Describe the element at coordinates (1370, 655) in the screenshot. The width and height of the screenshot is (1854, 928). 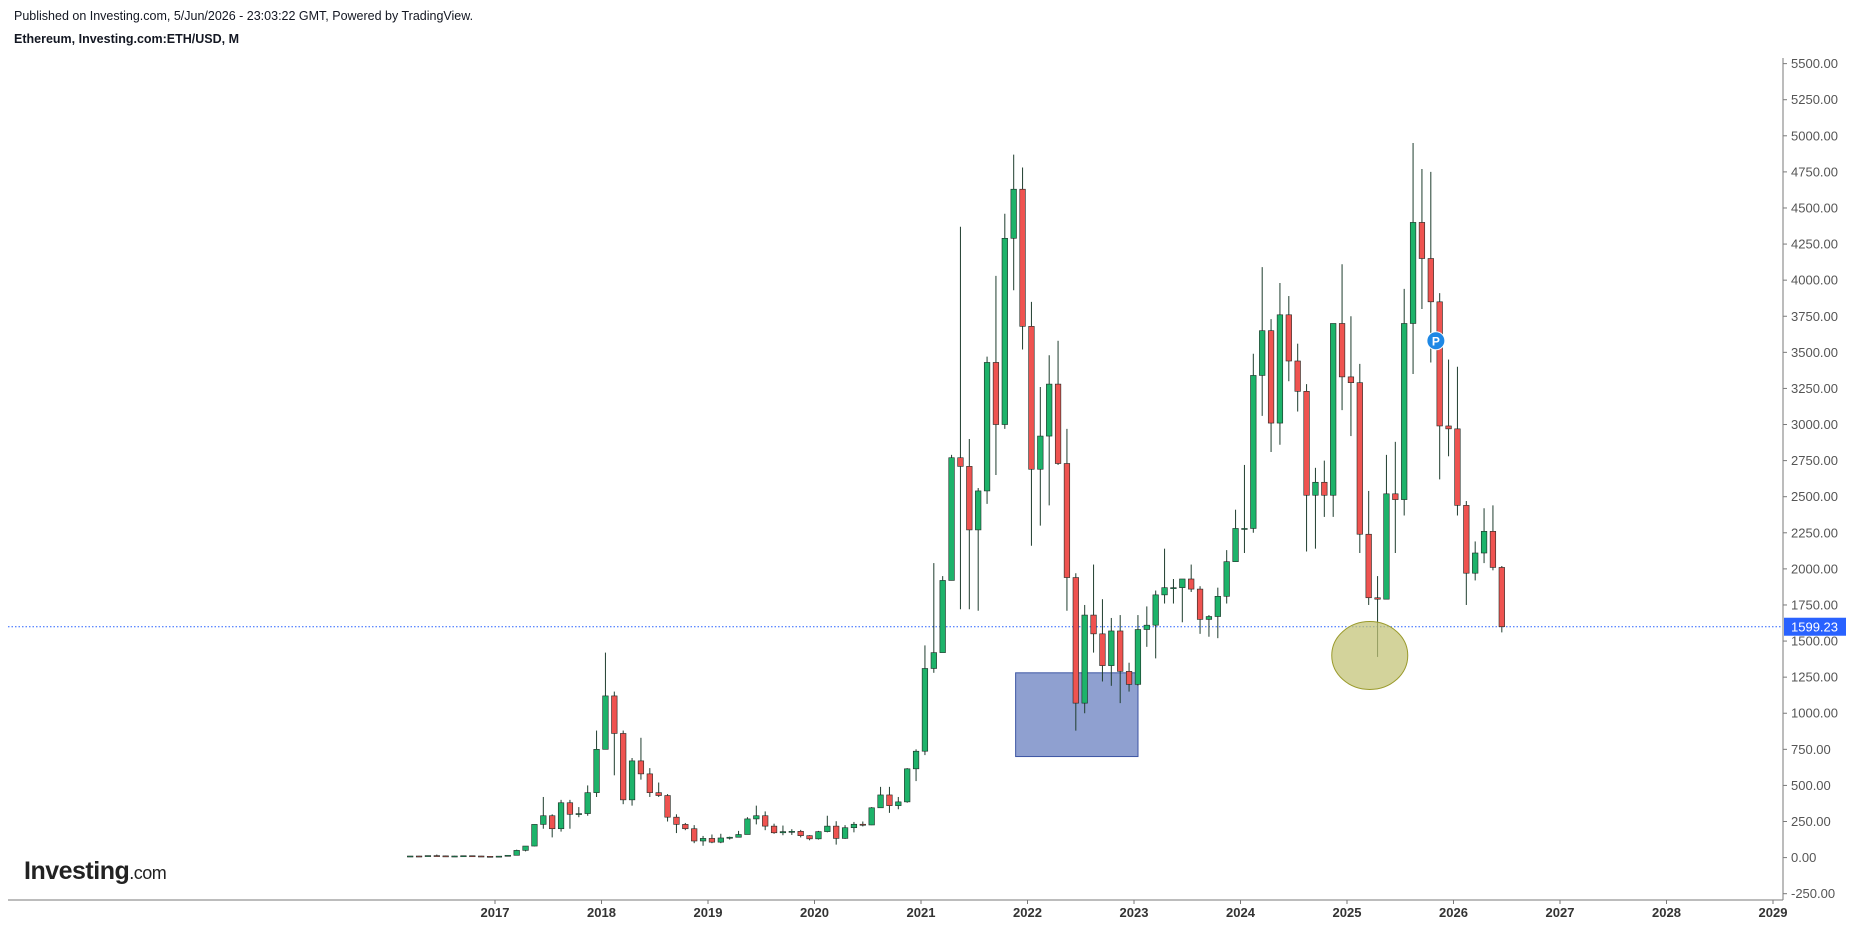
I see `highlight-ellipse` at that location.